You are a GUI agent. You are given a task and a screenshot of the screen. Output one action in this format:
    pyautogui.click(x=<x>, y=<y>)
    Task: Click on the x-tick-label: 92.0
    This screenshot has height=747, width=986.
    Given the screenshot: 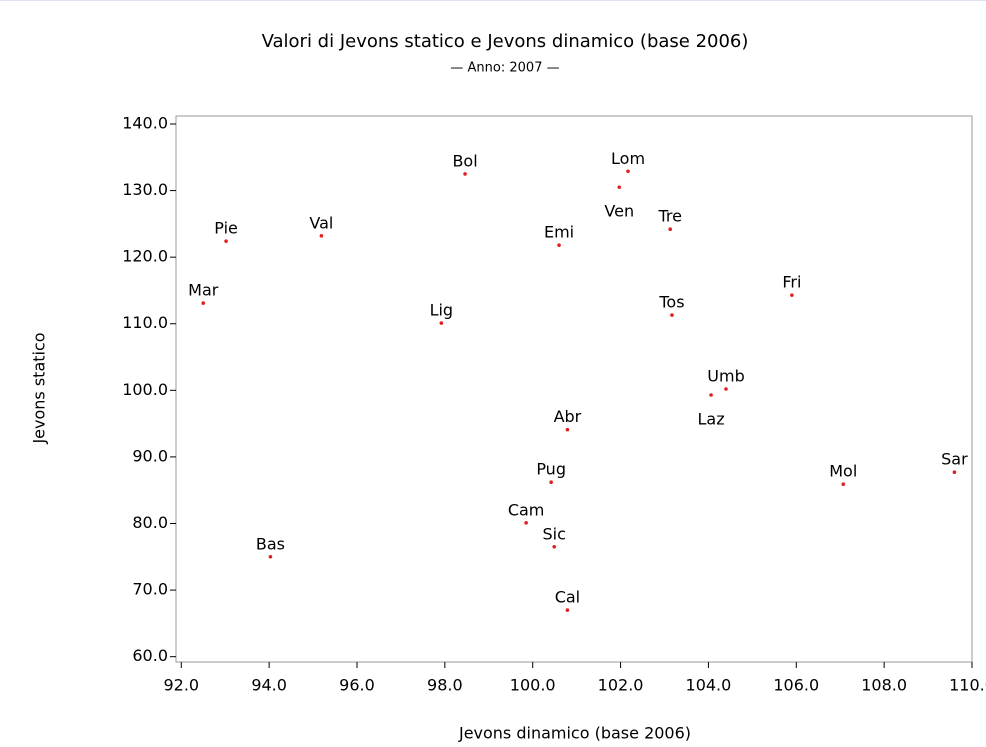 What is the action you would take?
    pyautogui.click(x=181, y=685)
    